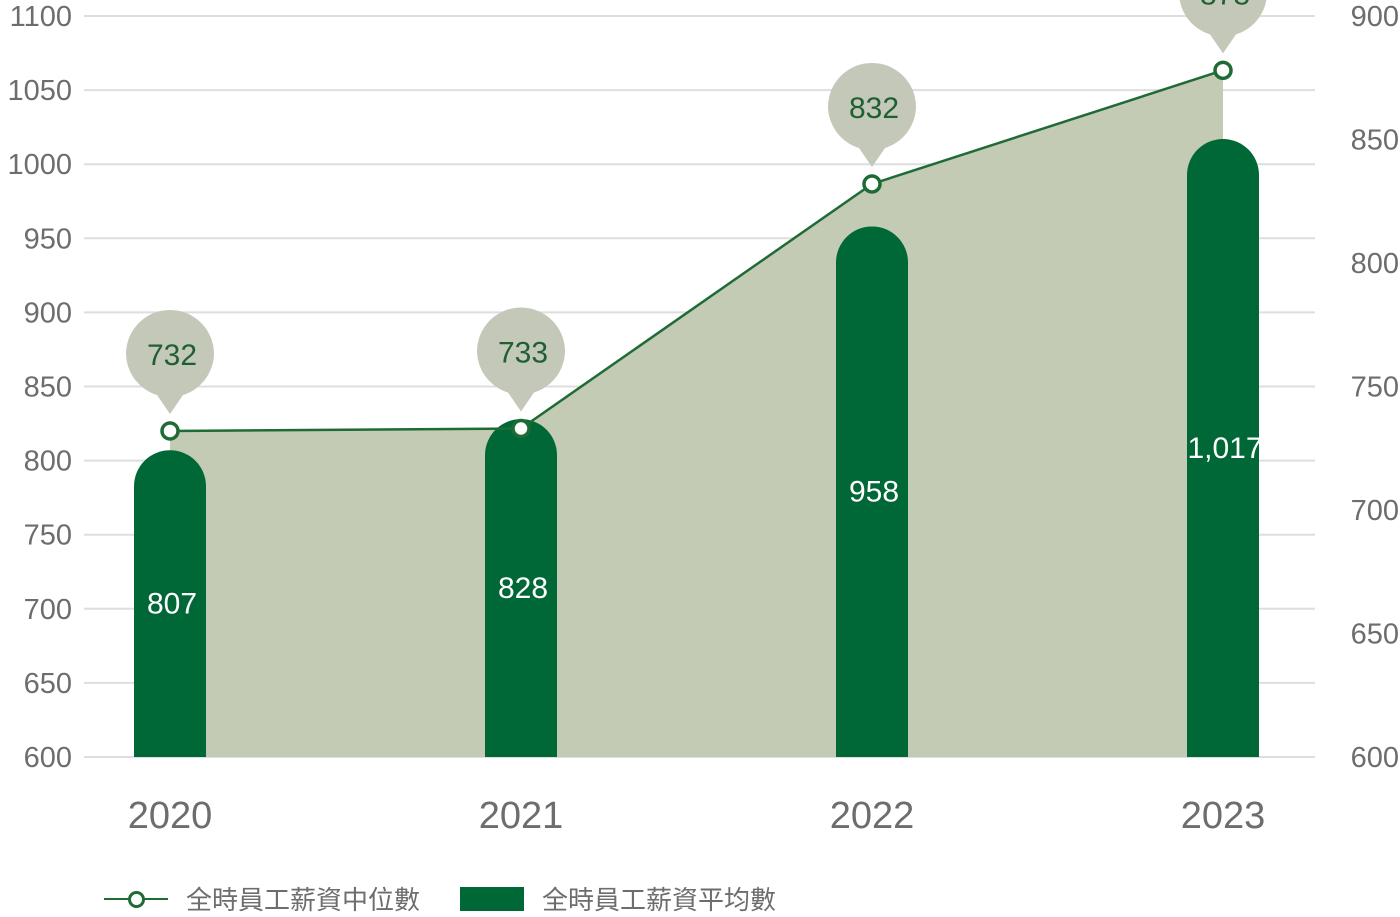 The image size is (1400, 917). I want to click on line-marker-icon, so click(136, 899).